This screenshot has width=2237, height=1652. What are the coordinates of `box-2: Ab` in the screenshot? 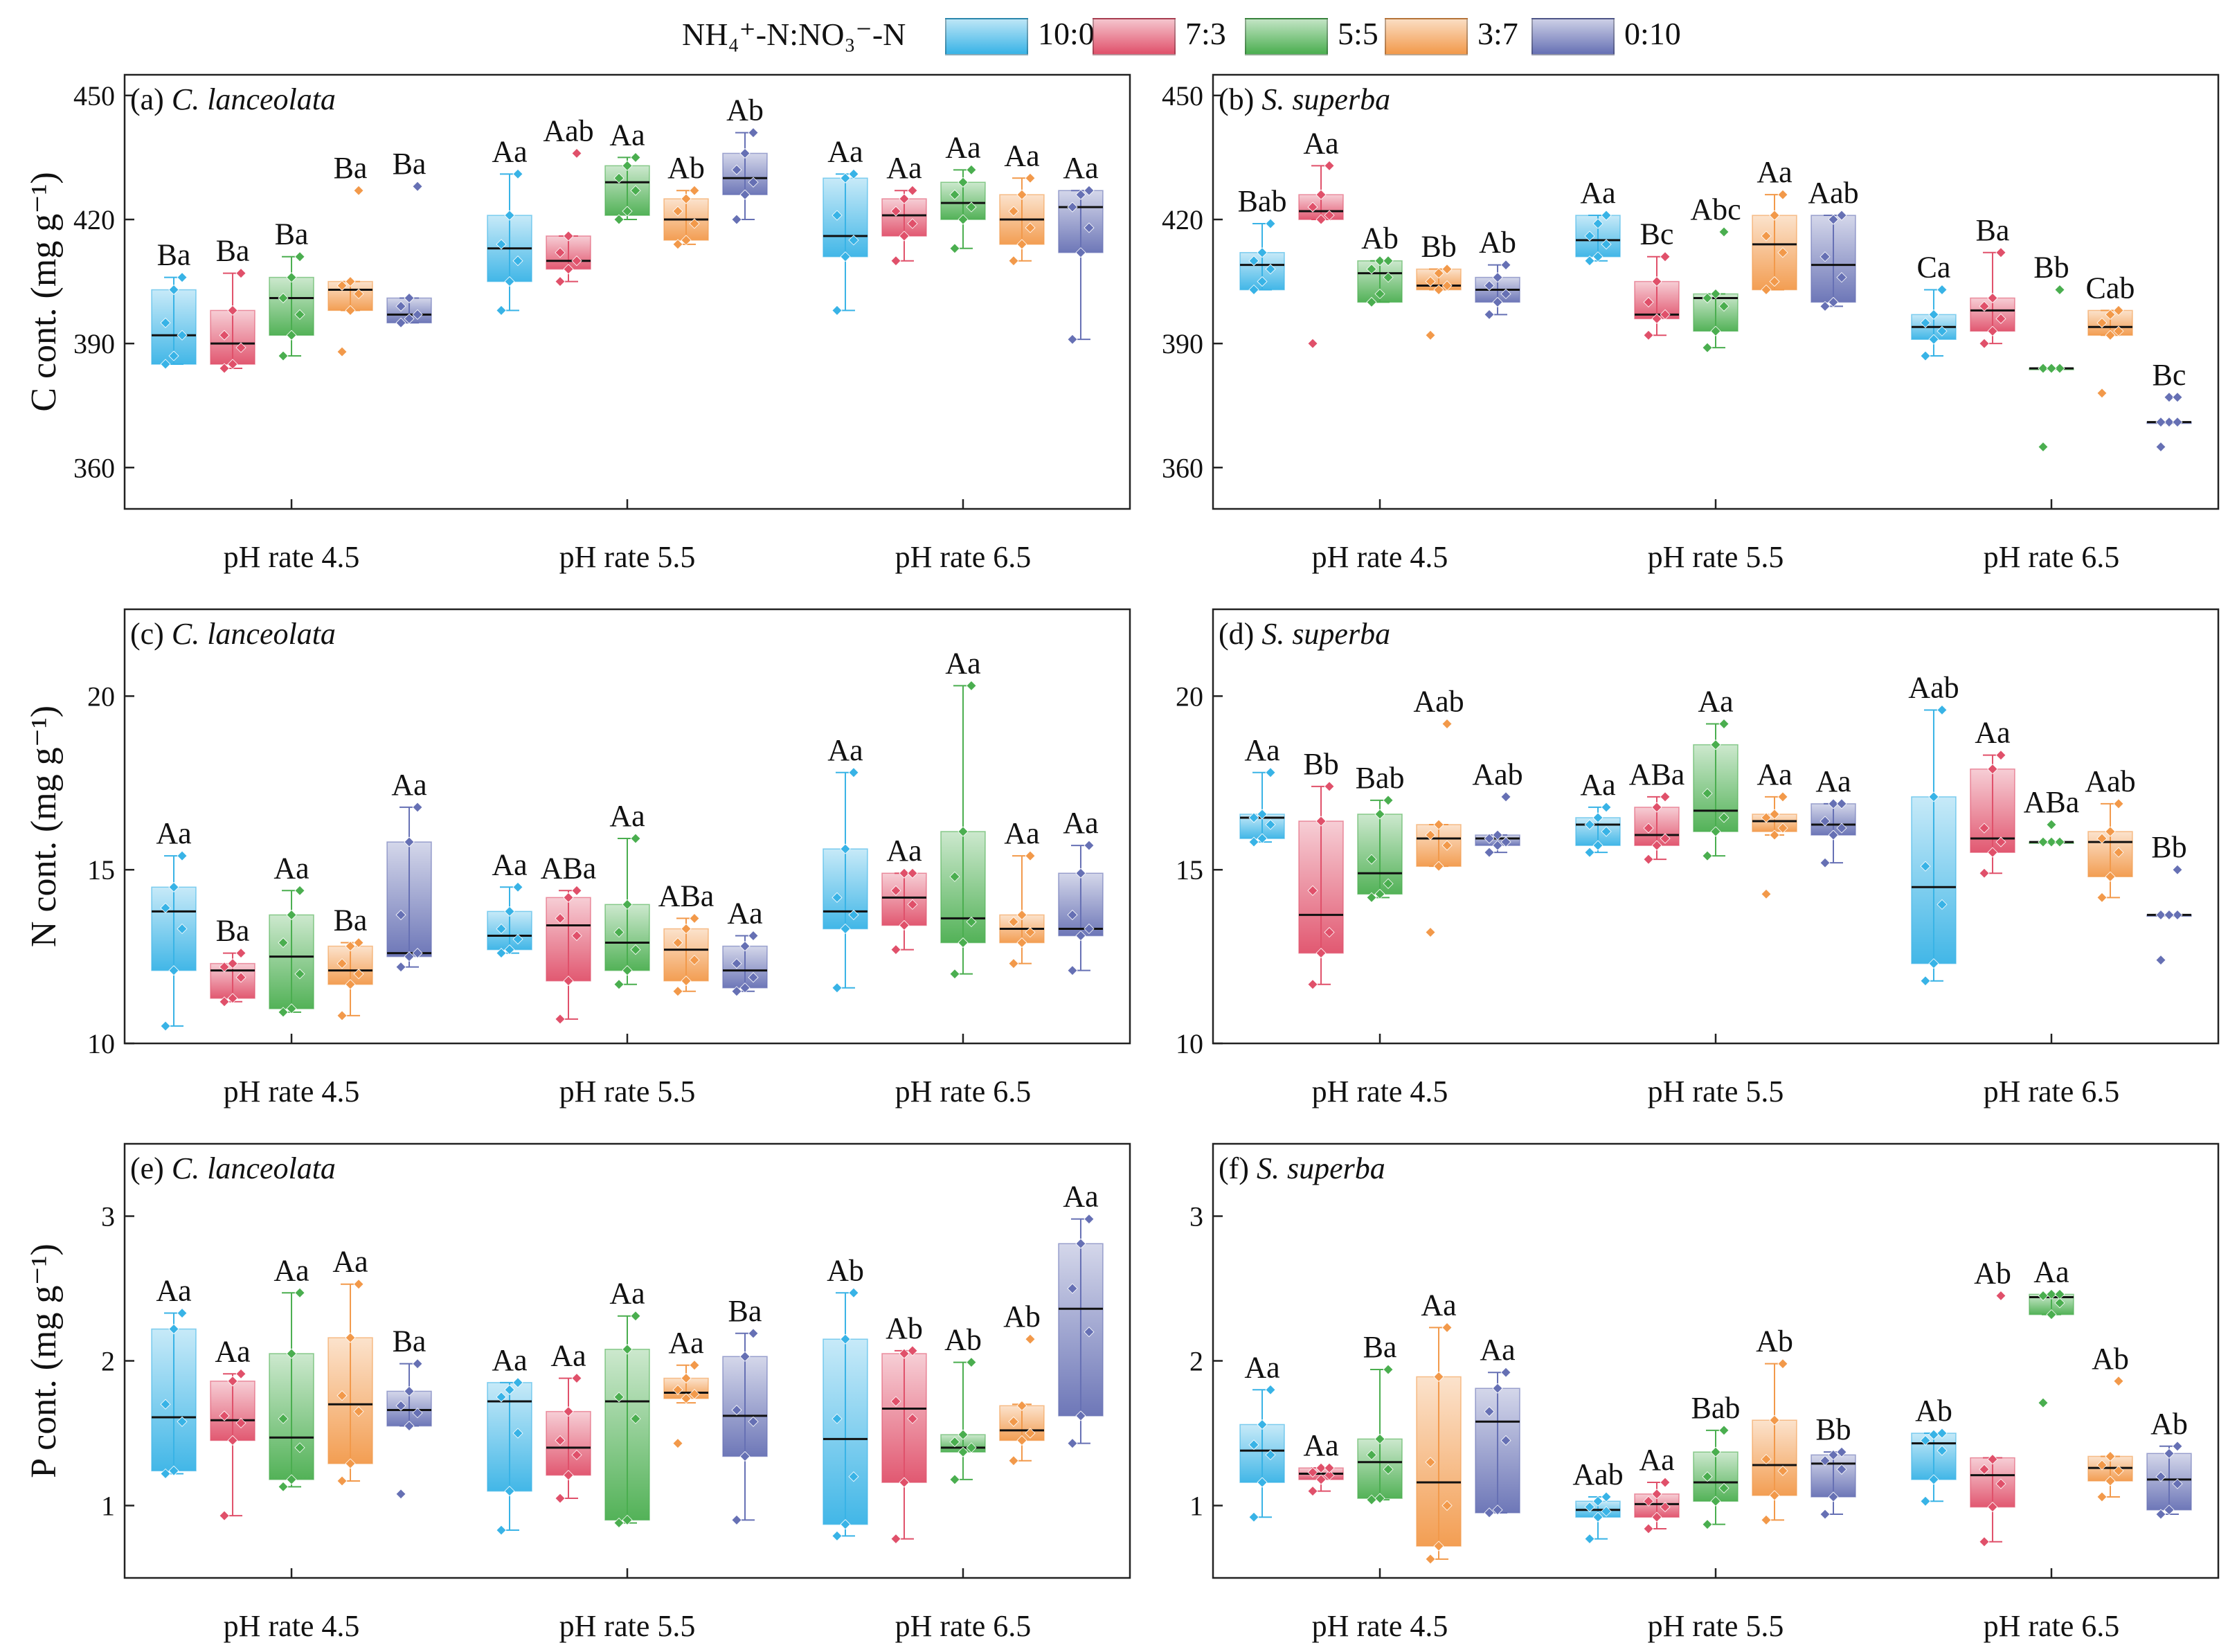 It's located at (1380, 265).